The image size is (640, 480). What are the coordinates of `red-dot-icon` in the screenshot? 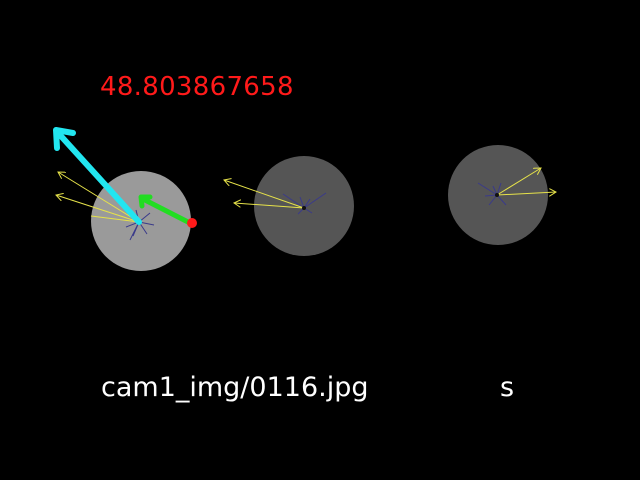 It's located at (192, 223).